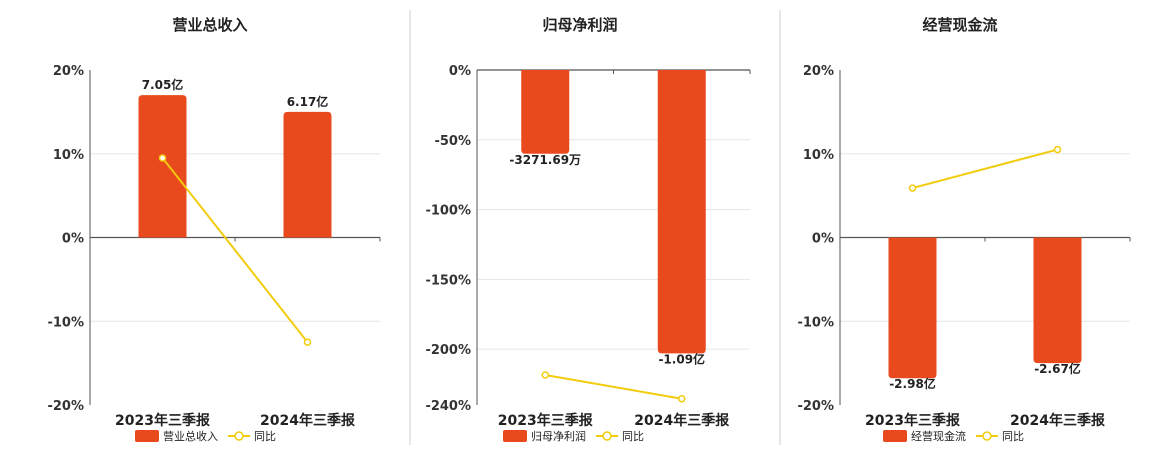 The height and width of the screenshot is (454, 1160). I want to click on legend-bar-label: 经营现金流, so click(938, 436).